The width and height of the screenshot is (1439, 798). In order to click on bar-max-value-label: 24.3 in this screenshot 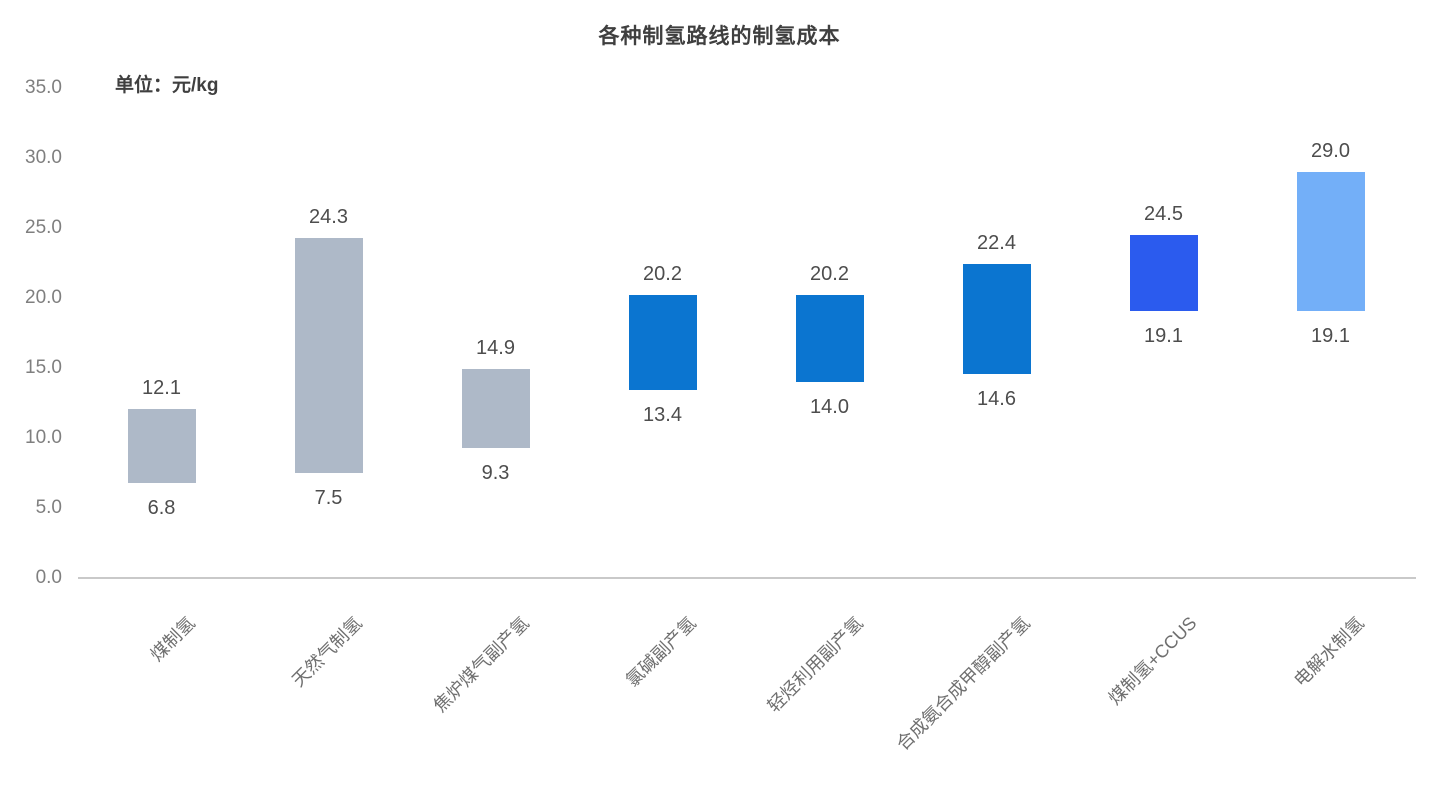, I will do `click(328, 216)`.